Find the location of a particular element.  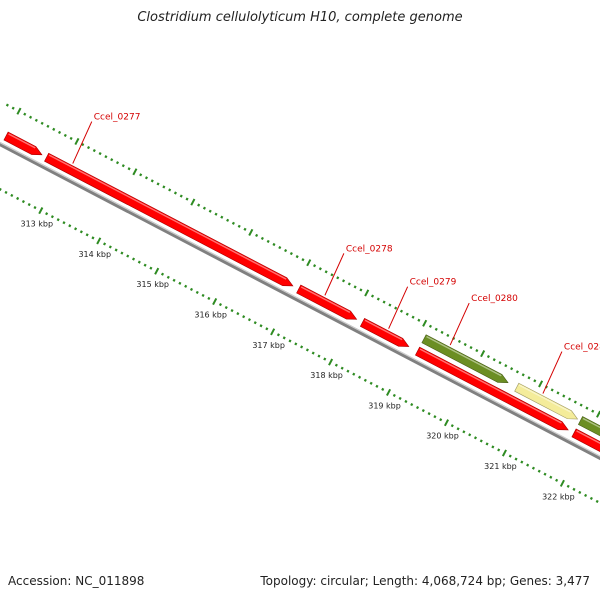

scale-label: 316 kbp is located at coordinates (210, 315).